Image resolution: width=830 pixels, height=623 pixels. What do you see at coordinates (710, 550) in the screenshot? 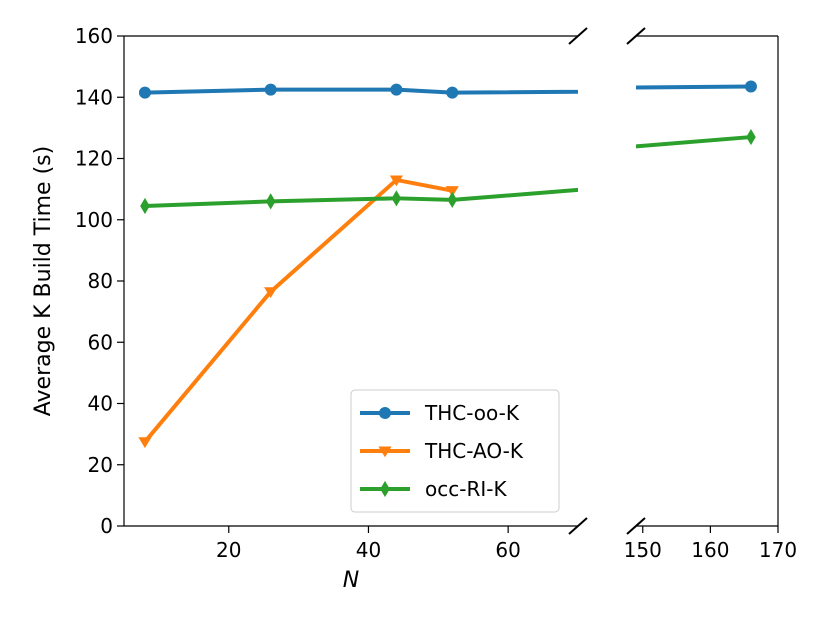
I see `x-tick-label: 160` at bounding box center [710, 550].